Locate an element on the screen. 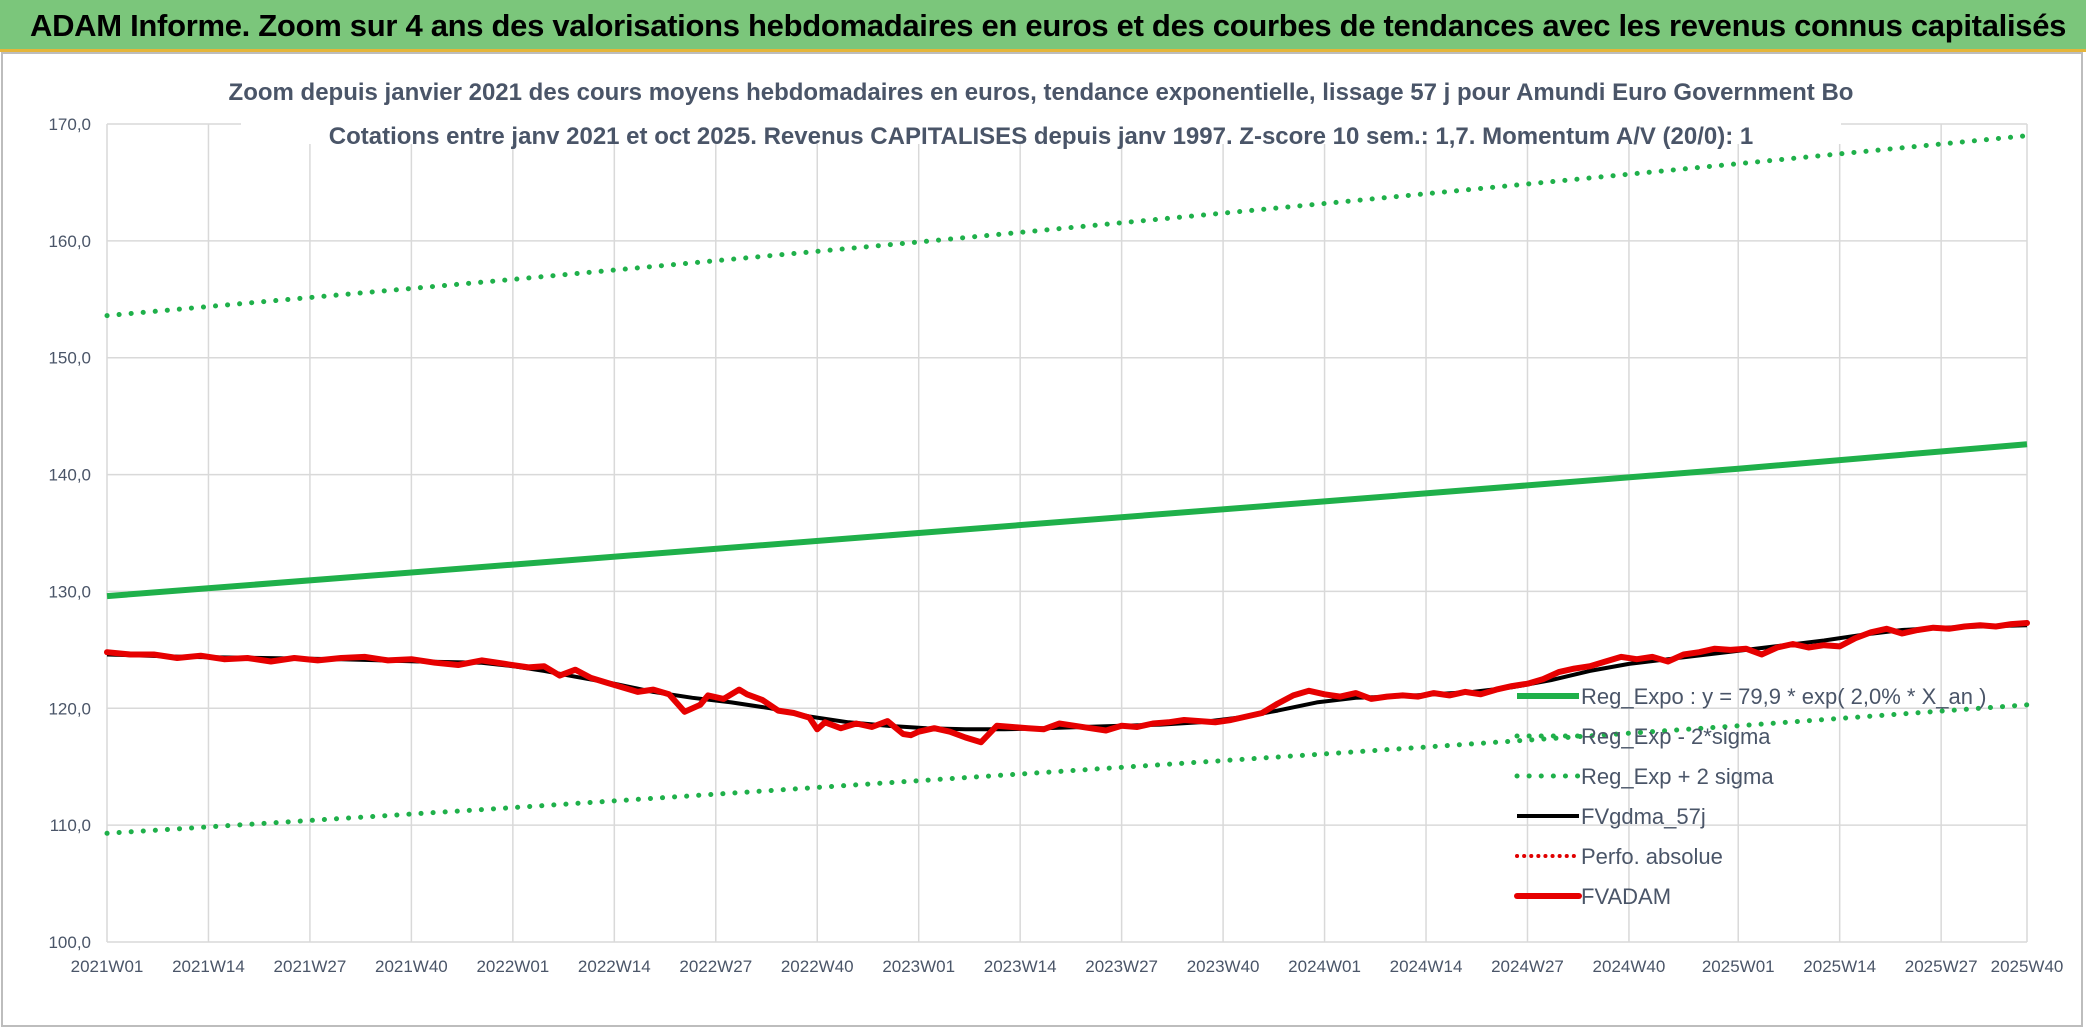 Image resolution: width=2086 pixels, height=1031 pixels. x-tick-label: 2025W40 is located at coordinates (2027, 966).